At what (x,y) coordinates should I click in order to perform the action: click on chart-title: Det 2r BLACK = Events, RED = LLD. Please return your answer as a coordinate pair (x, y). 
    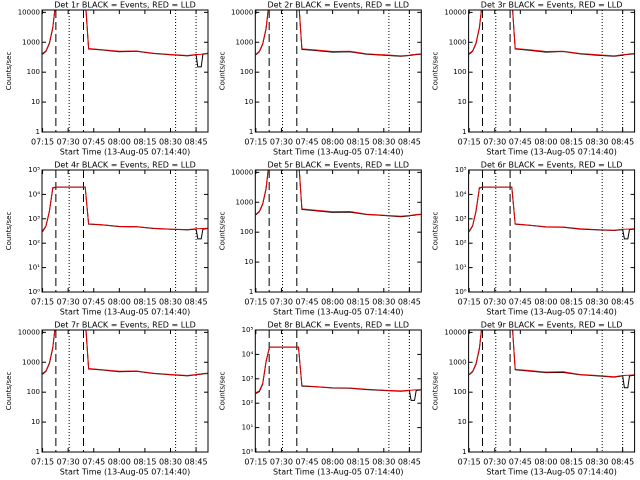
    Looking at the image, I should click on (339, 5).